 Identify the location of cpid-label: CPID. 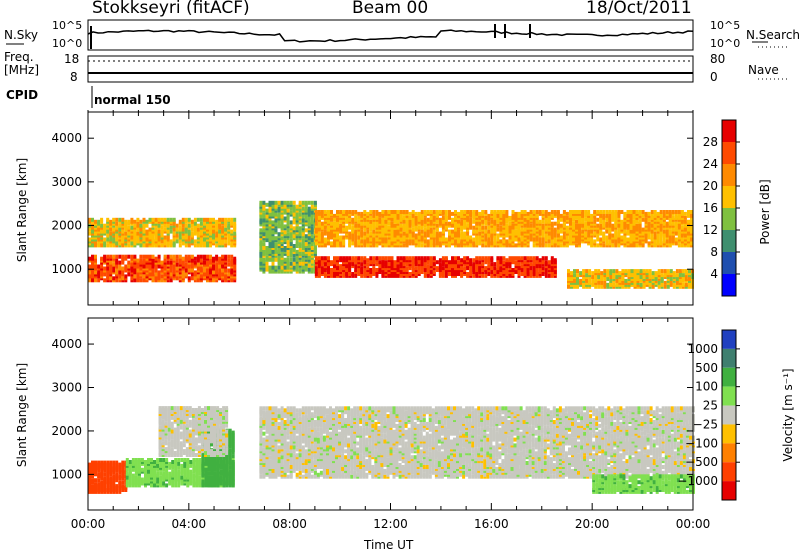
(22, 95).